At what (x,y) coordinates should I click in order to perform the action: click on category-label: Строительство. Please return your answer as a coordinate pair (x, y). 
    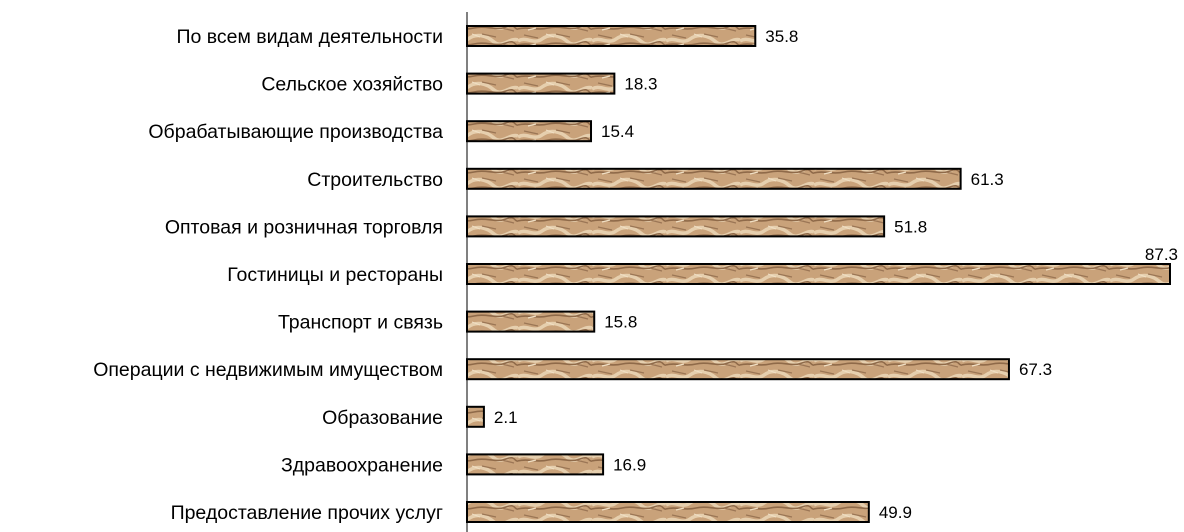
    Looking at the image, I should click on (375, 180).